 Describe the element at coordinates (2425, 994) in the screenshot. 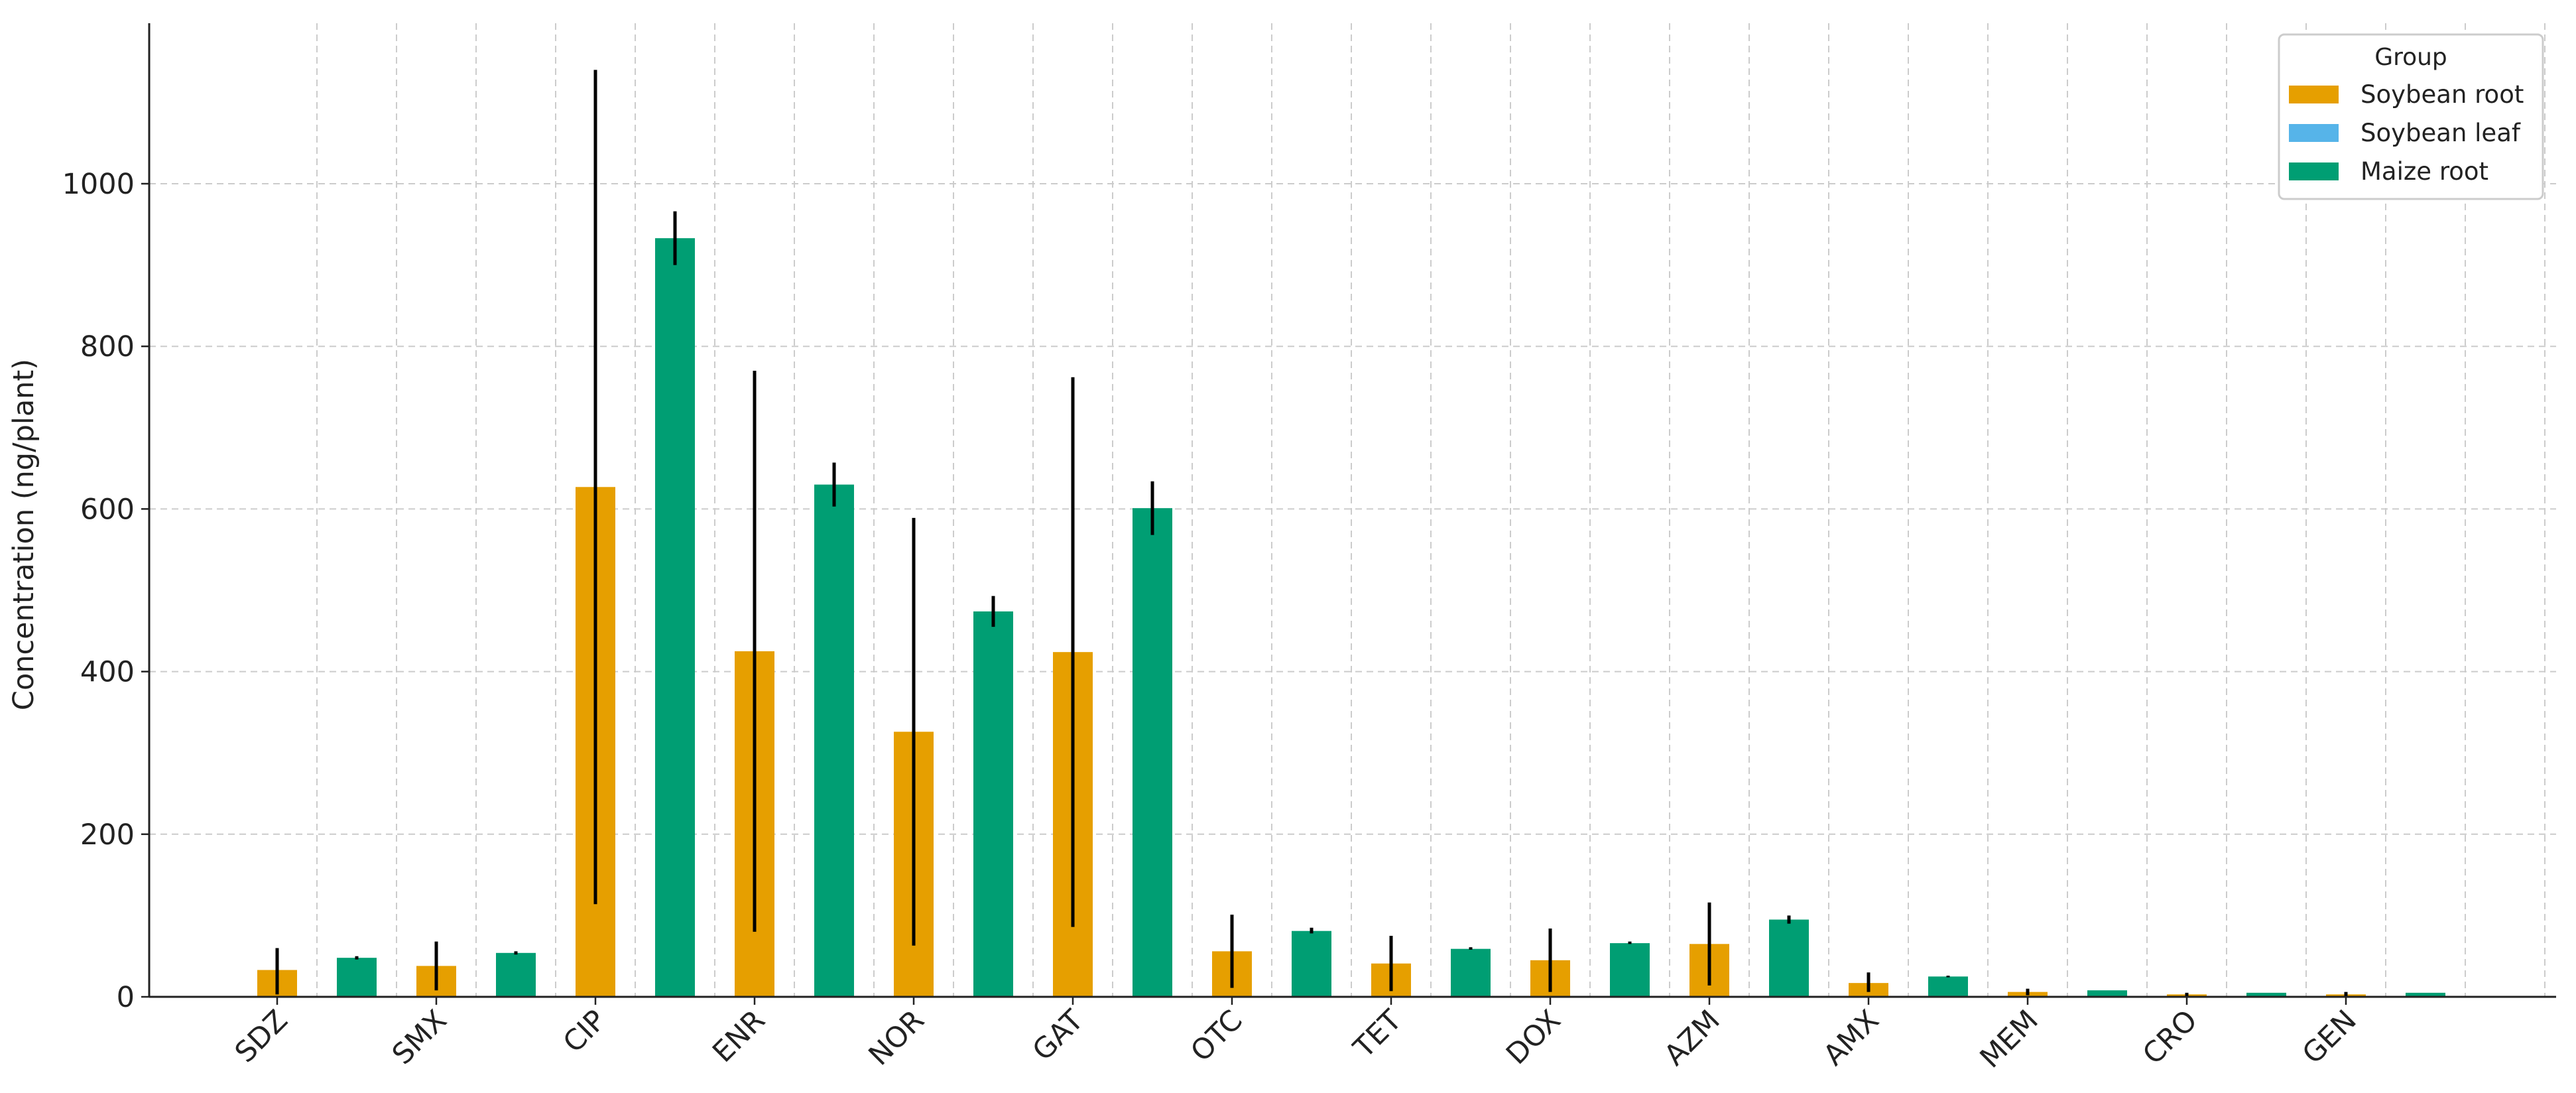

I see `bar-gen-maize-root` at that location.